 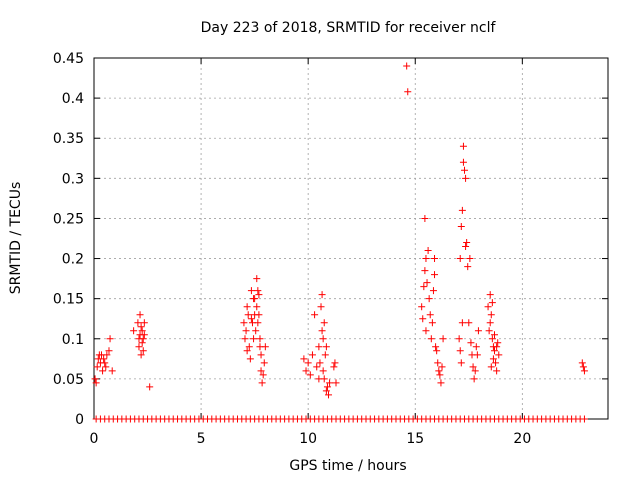 I want to click on x-axis-label: GPS time / hours, so click(x=347, y=466).